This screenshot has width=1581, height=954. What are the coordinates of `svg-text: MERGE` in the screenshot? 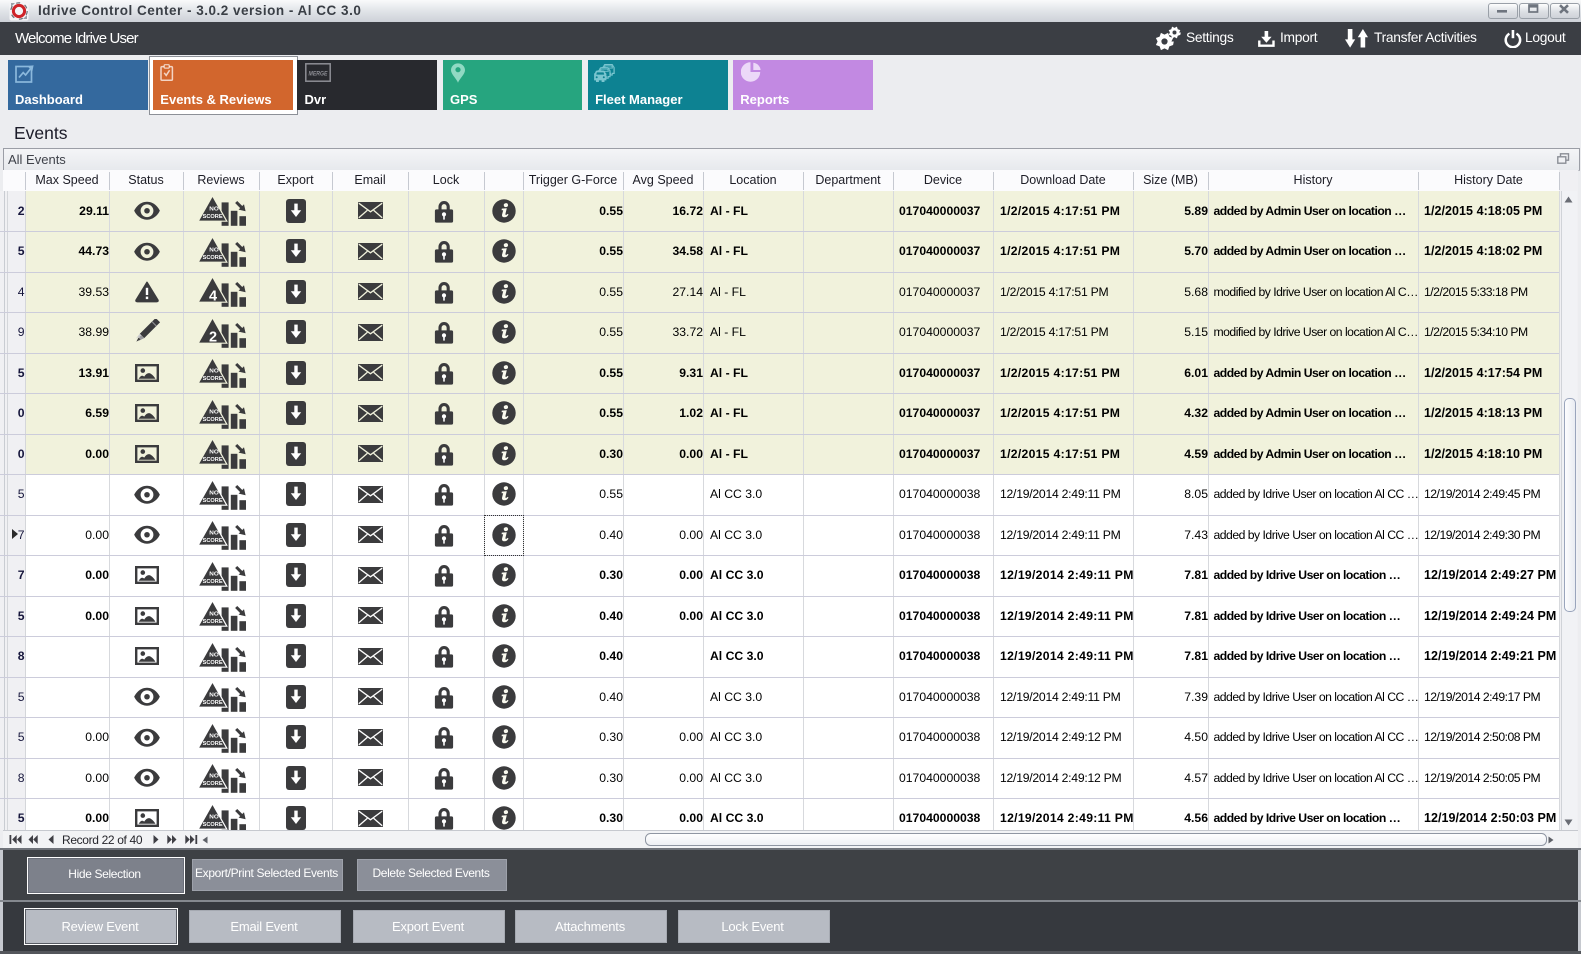 It's located at (319, 74).